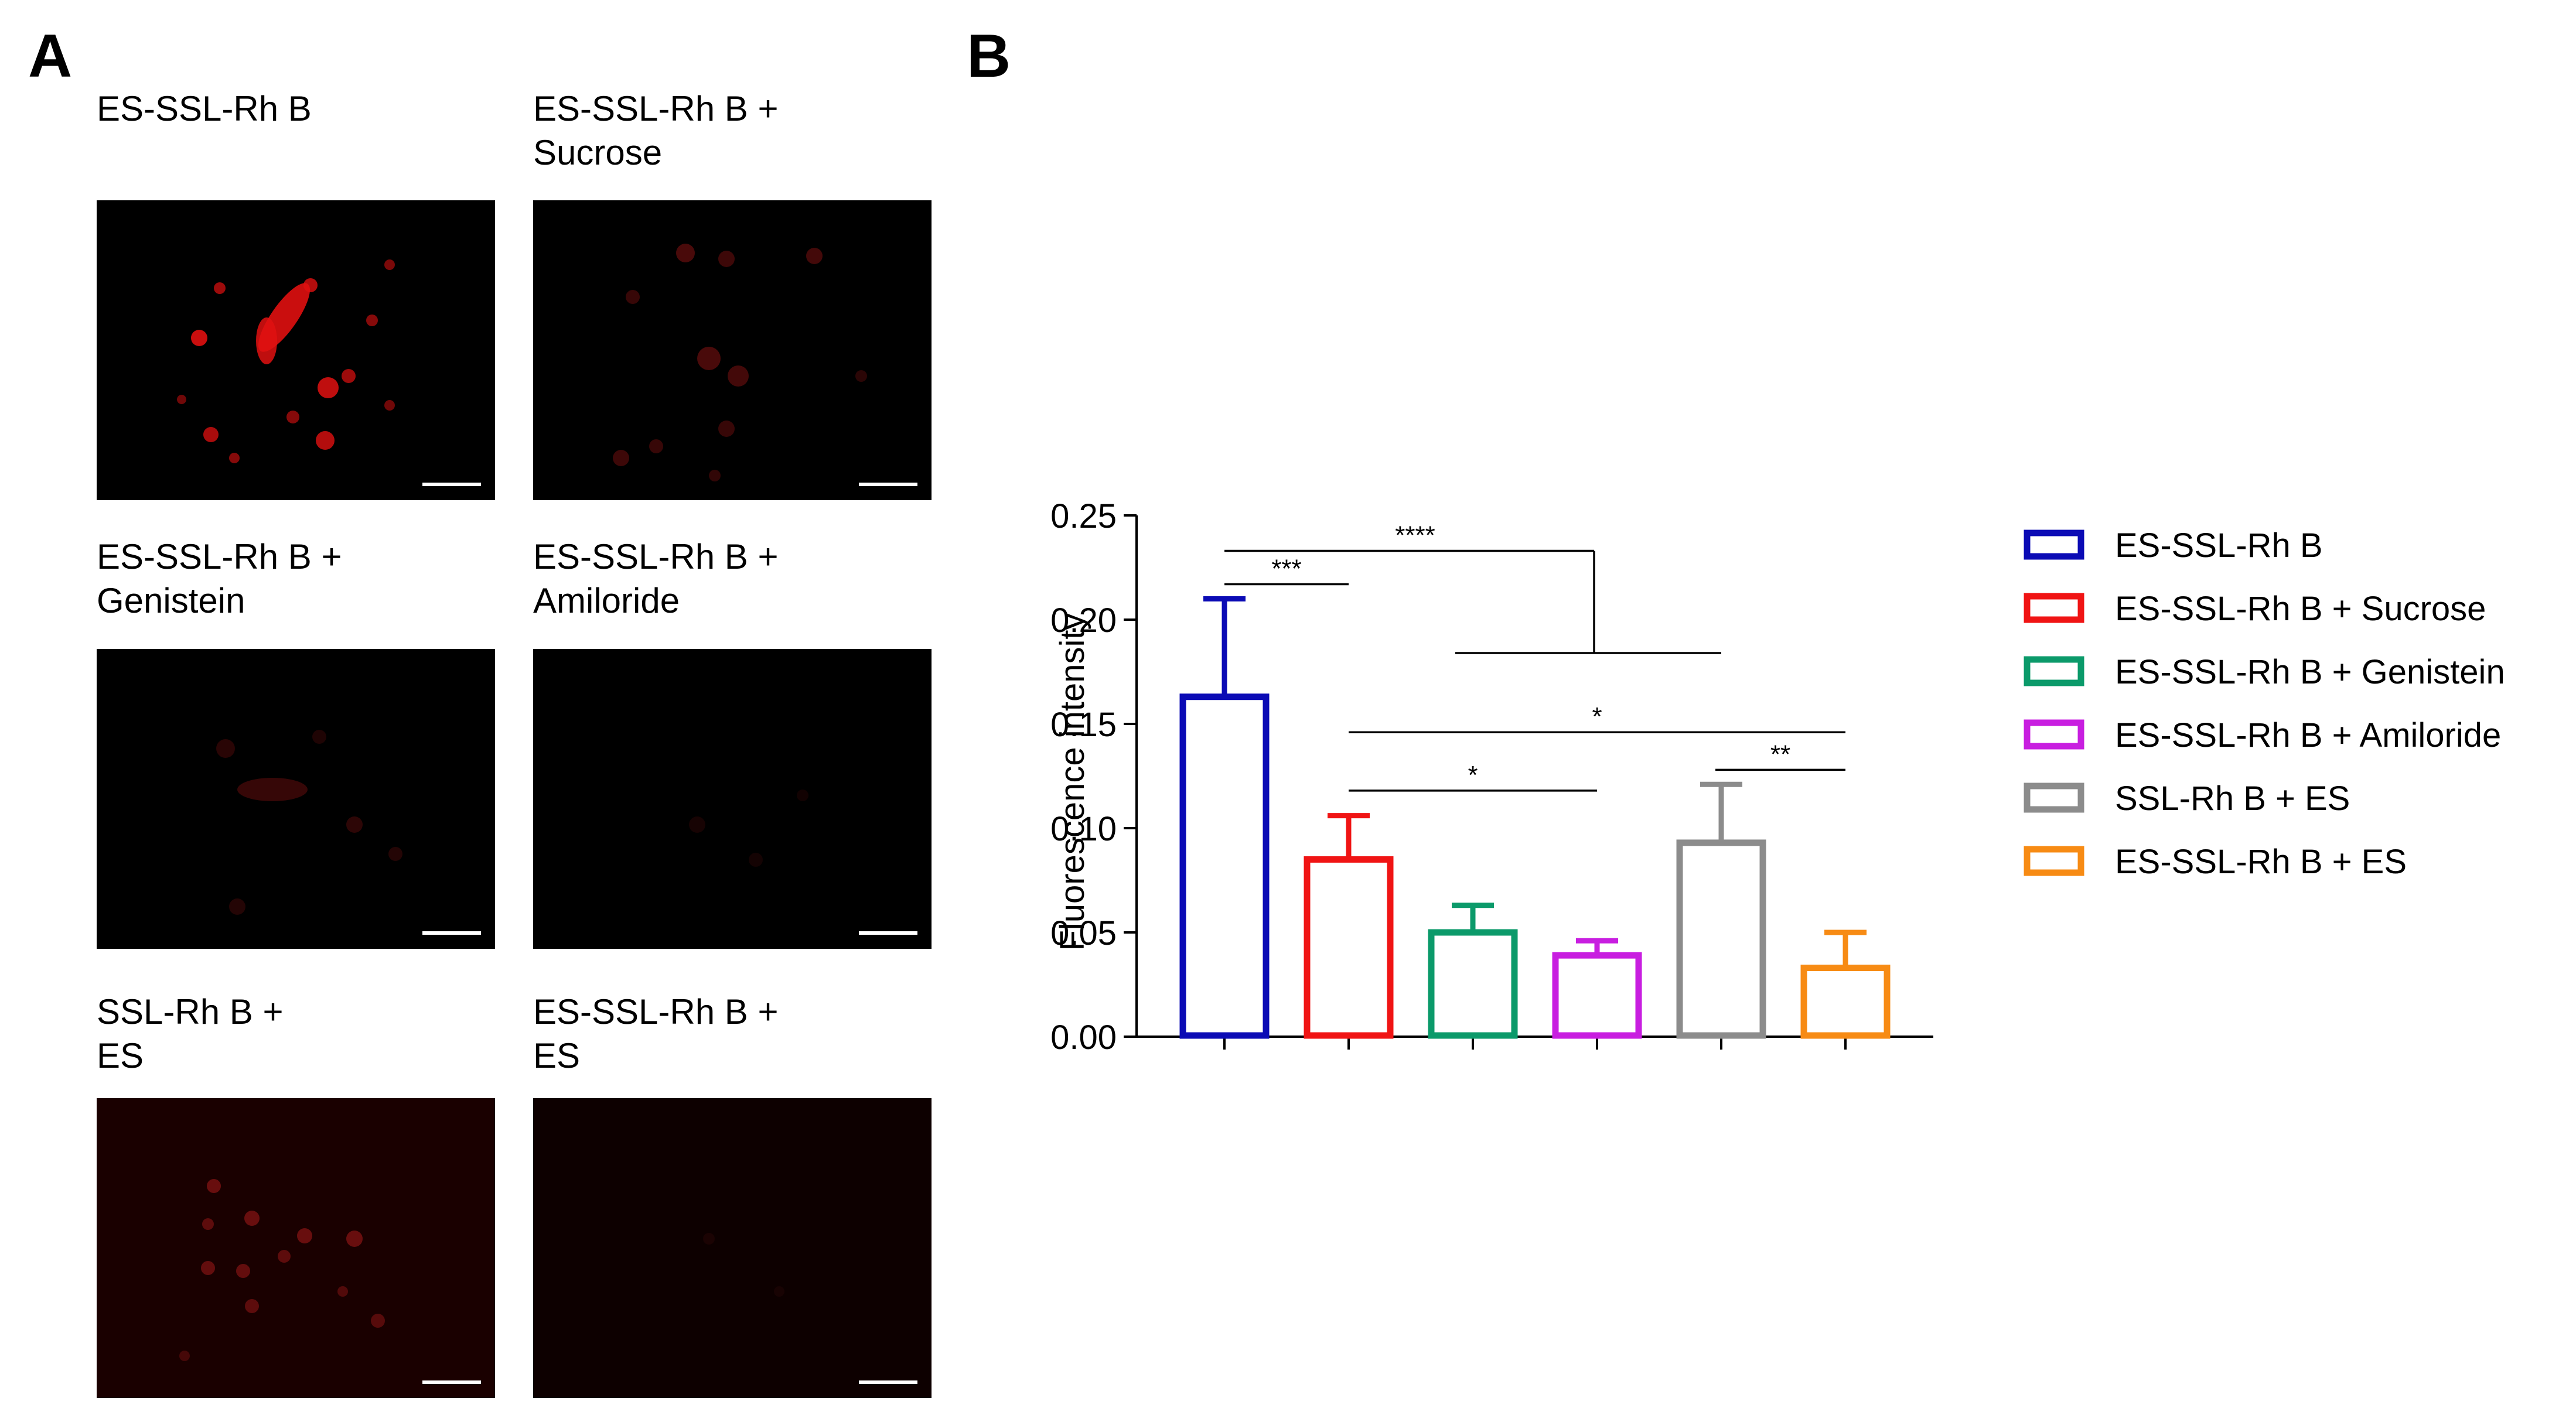  What do you see at coordinates (204, 108) in the screenshot?
I see `micrograph-label: ES-SSL-Rh B` at bounding box center [204, 108].